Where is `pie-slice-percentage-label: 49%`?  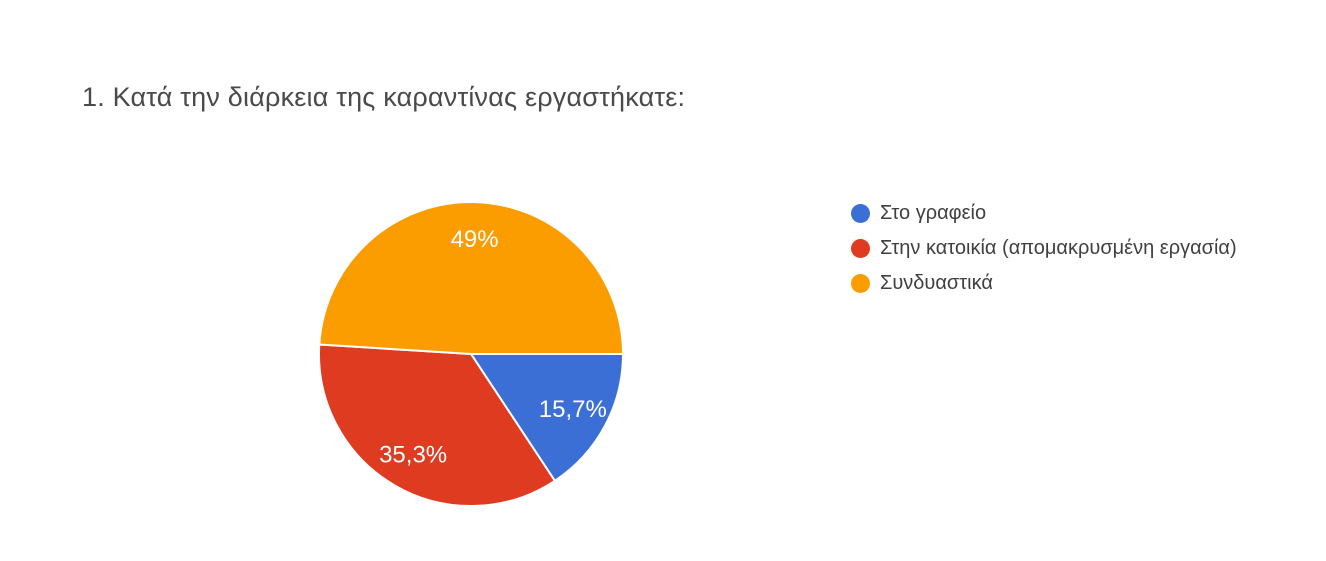 pie-slice-percentage-label: 49% is located at coordinates (475, 239).